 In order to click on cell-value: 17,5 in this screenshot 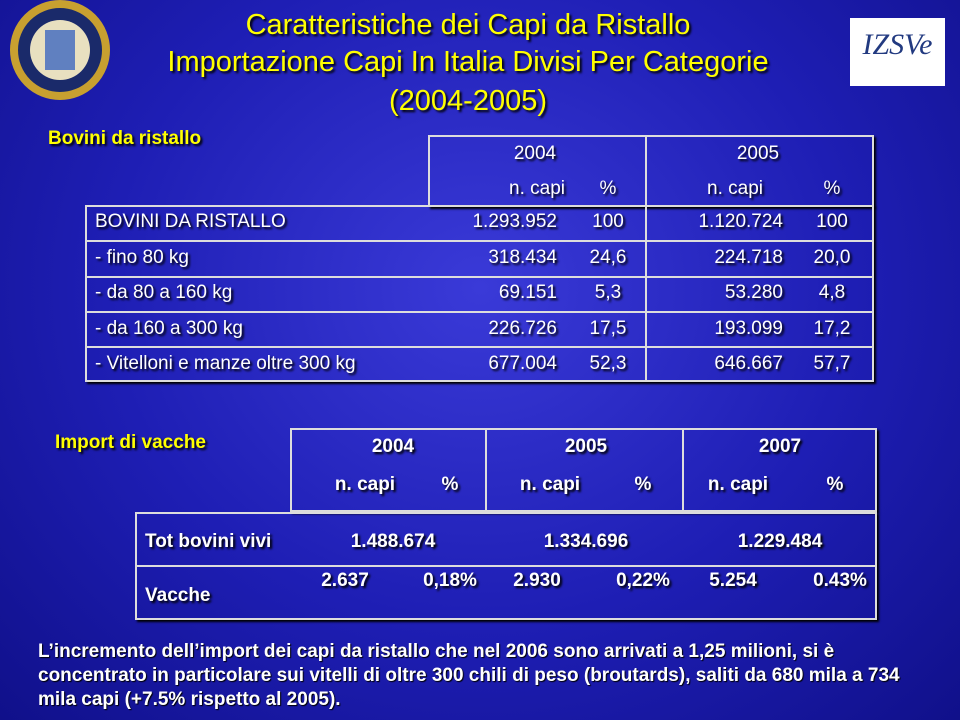, I will do `click(608, 328)`.